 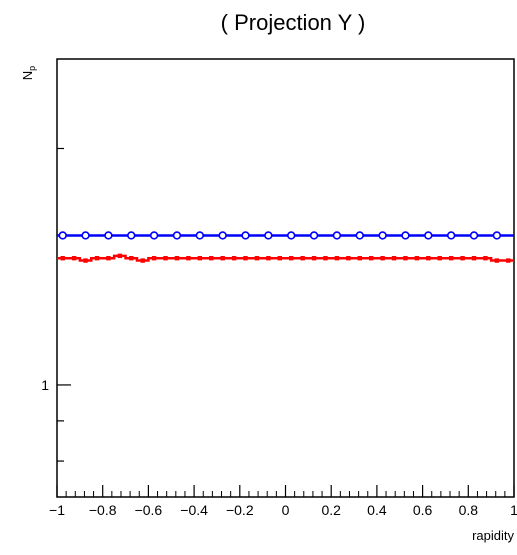 I want to click on x-tick-label: 0, so click(x=286, y=510).